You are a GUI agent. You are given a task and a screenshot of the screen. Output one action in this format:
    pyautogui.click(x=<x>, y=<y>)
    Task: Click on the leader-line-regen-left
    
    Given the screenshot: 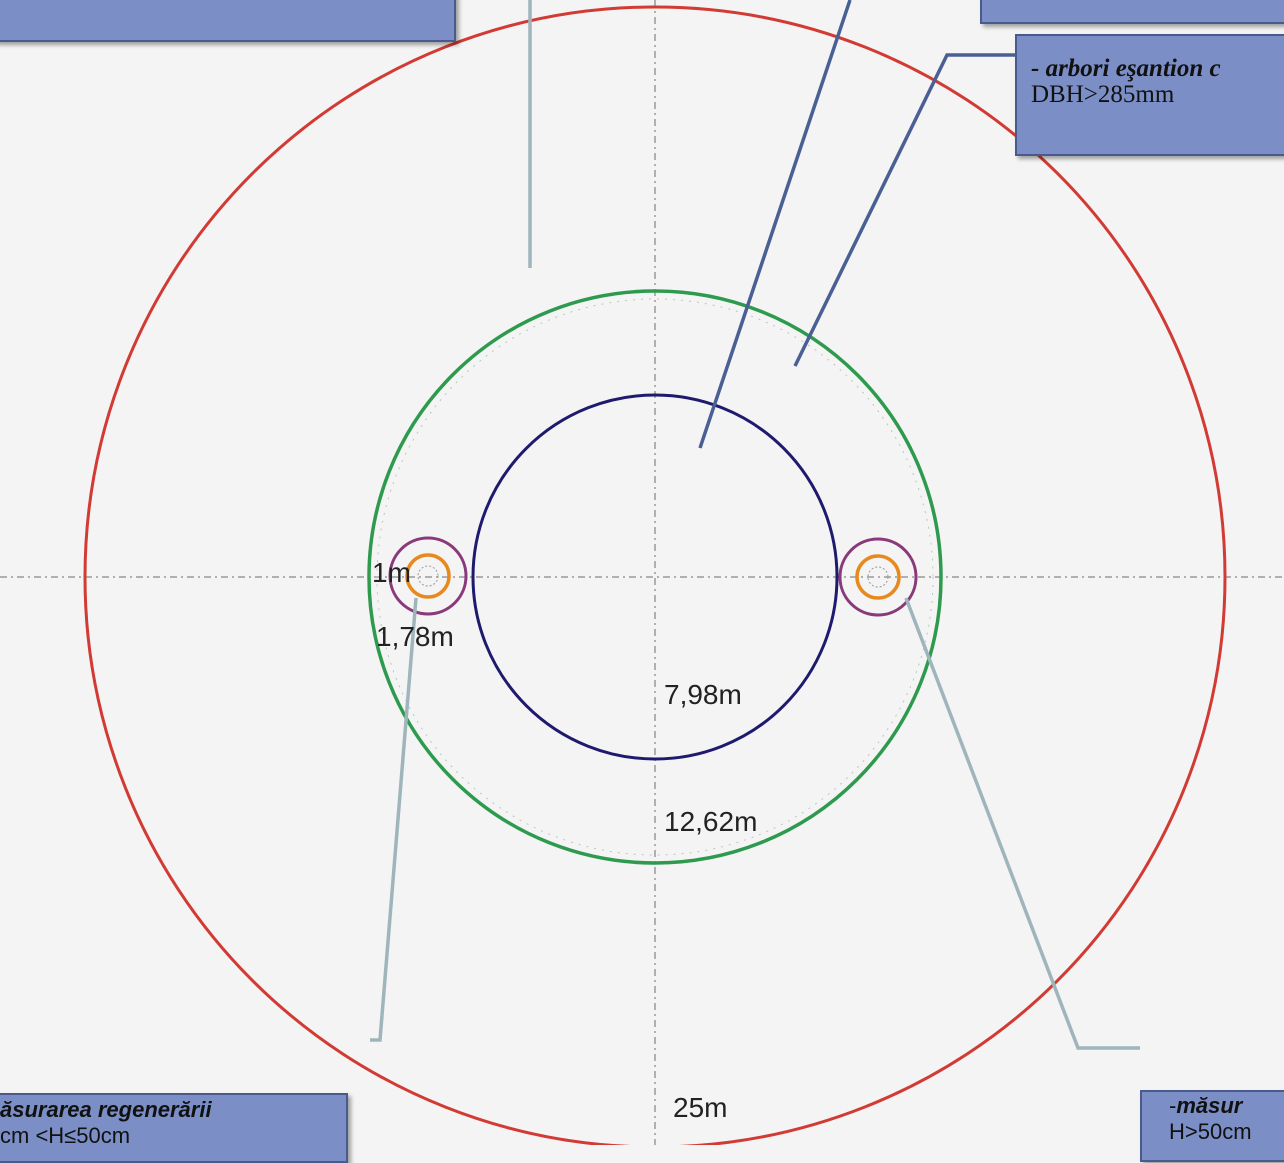 What is the action you would take?
    pyautogui.click(x=394, y=819)
    